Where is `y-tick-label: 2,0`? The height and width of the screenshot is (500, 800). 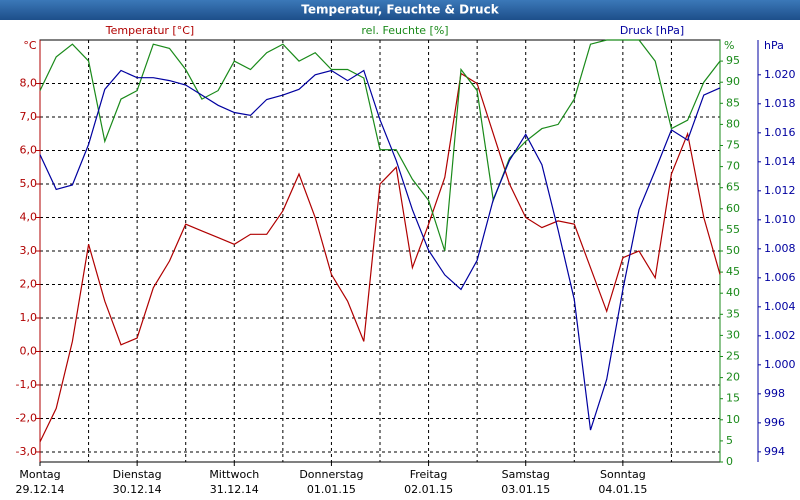
y-tick-label: 2,0 is located at coordinates (29, 283).